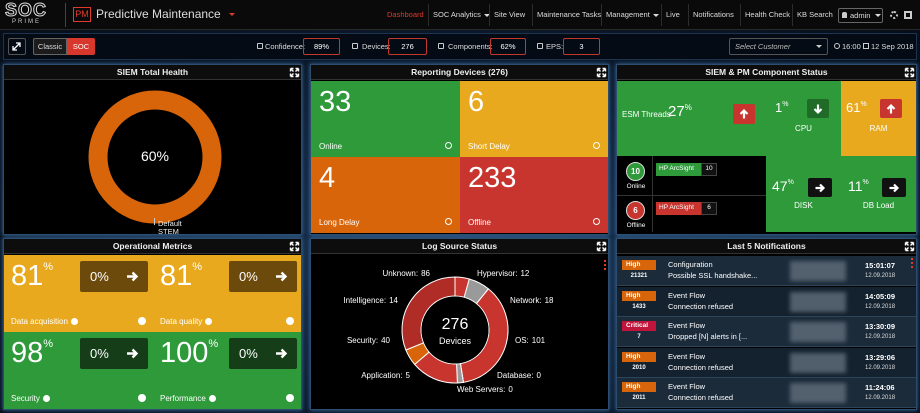 The image size is (920, 413). I want to click on expand-glyph, so click(294, 246).